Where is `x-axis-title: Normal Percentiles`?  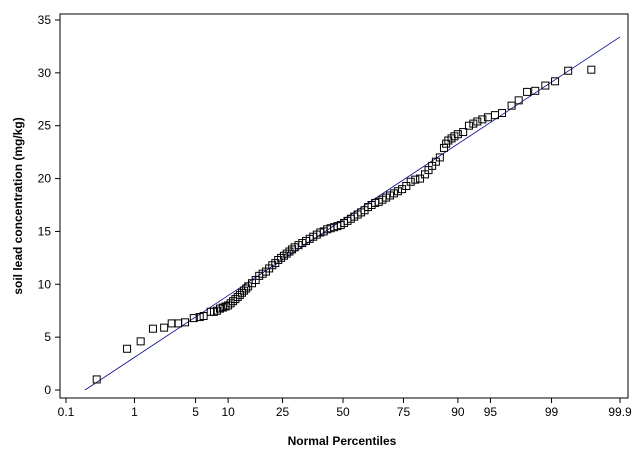 x-axis-title: Normal Percentiles is located at coordinates (342, 441).